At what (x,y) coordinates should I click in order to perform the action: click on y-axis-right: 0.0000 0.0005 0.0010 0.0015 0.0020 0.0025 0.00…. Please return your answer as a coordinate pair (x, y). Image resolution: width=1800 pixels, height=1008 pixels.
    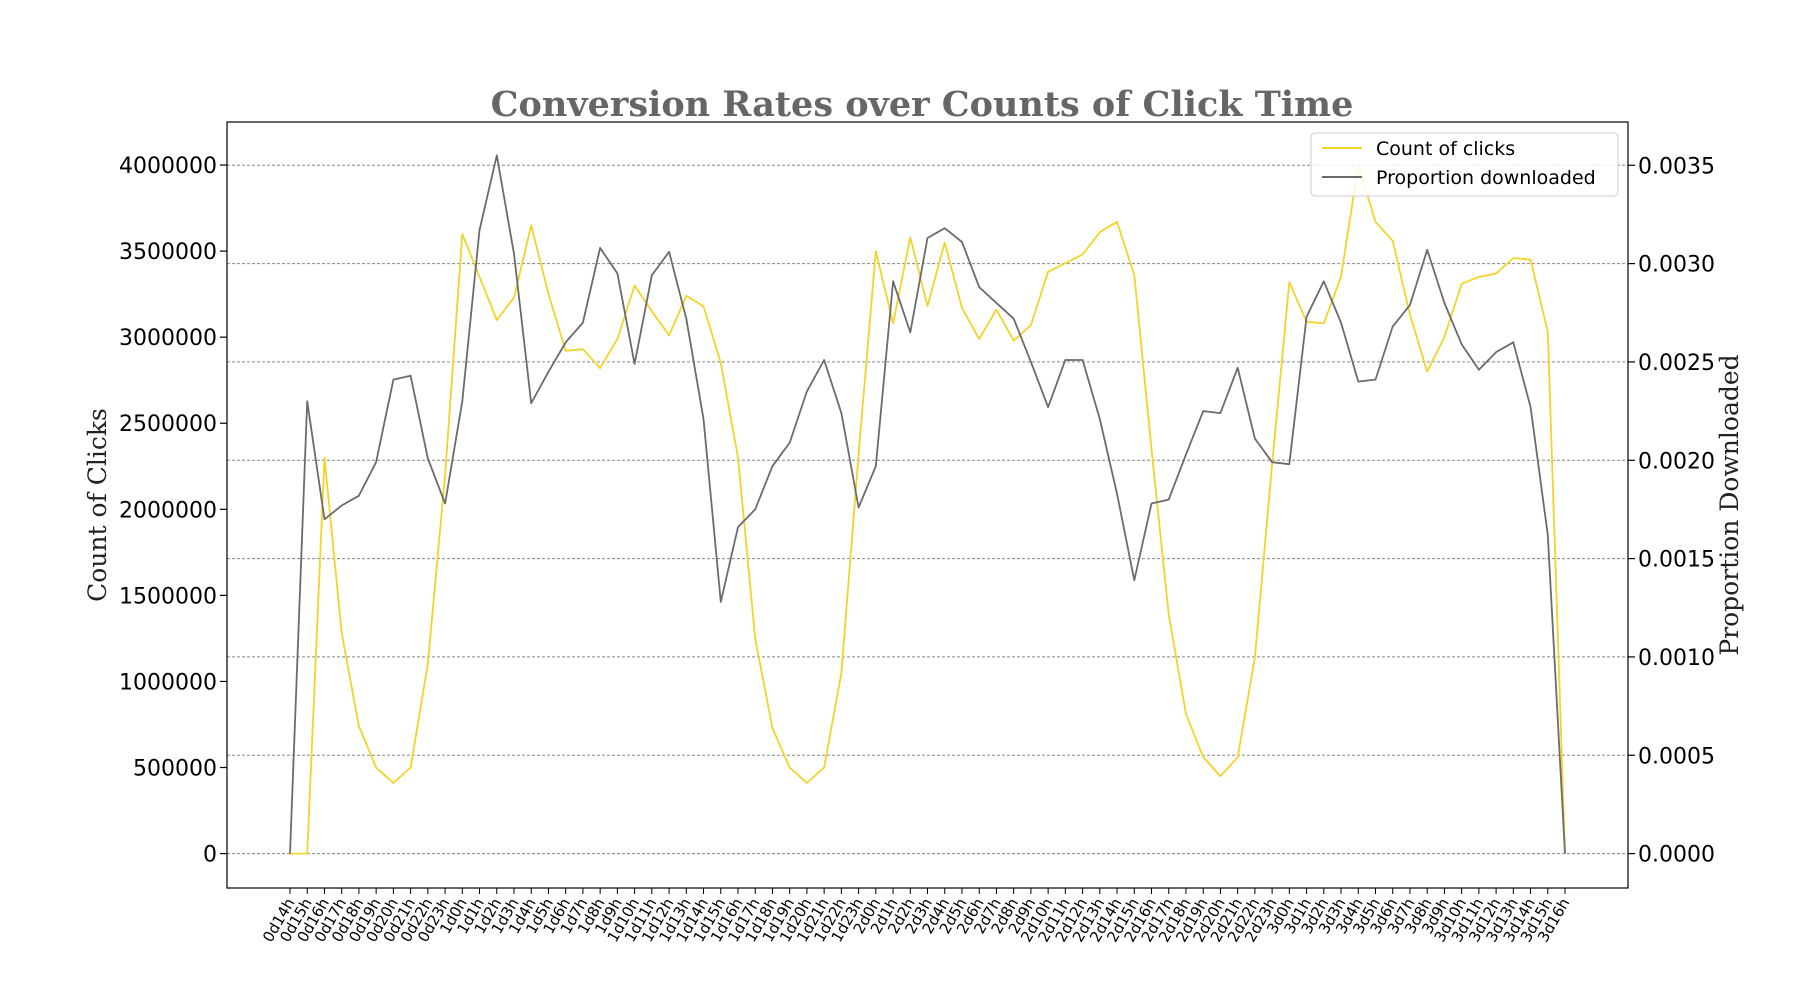
    Looking at the image, I should click on (1671, 511).